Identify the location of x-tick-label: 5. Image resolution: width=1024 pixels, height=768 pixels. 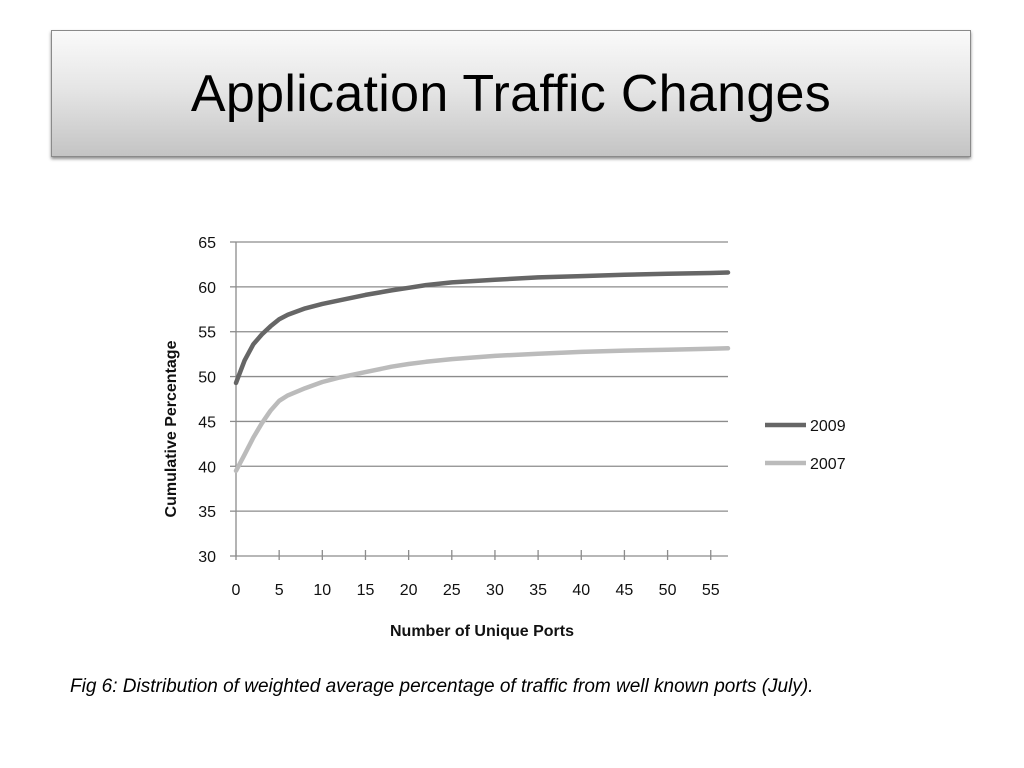
(279, 590).